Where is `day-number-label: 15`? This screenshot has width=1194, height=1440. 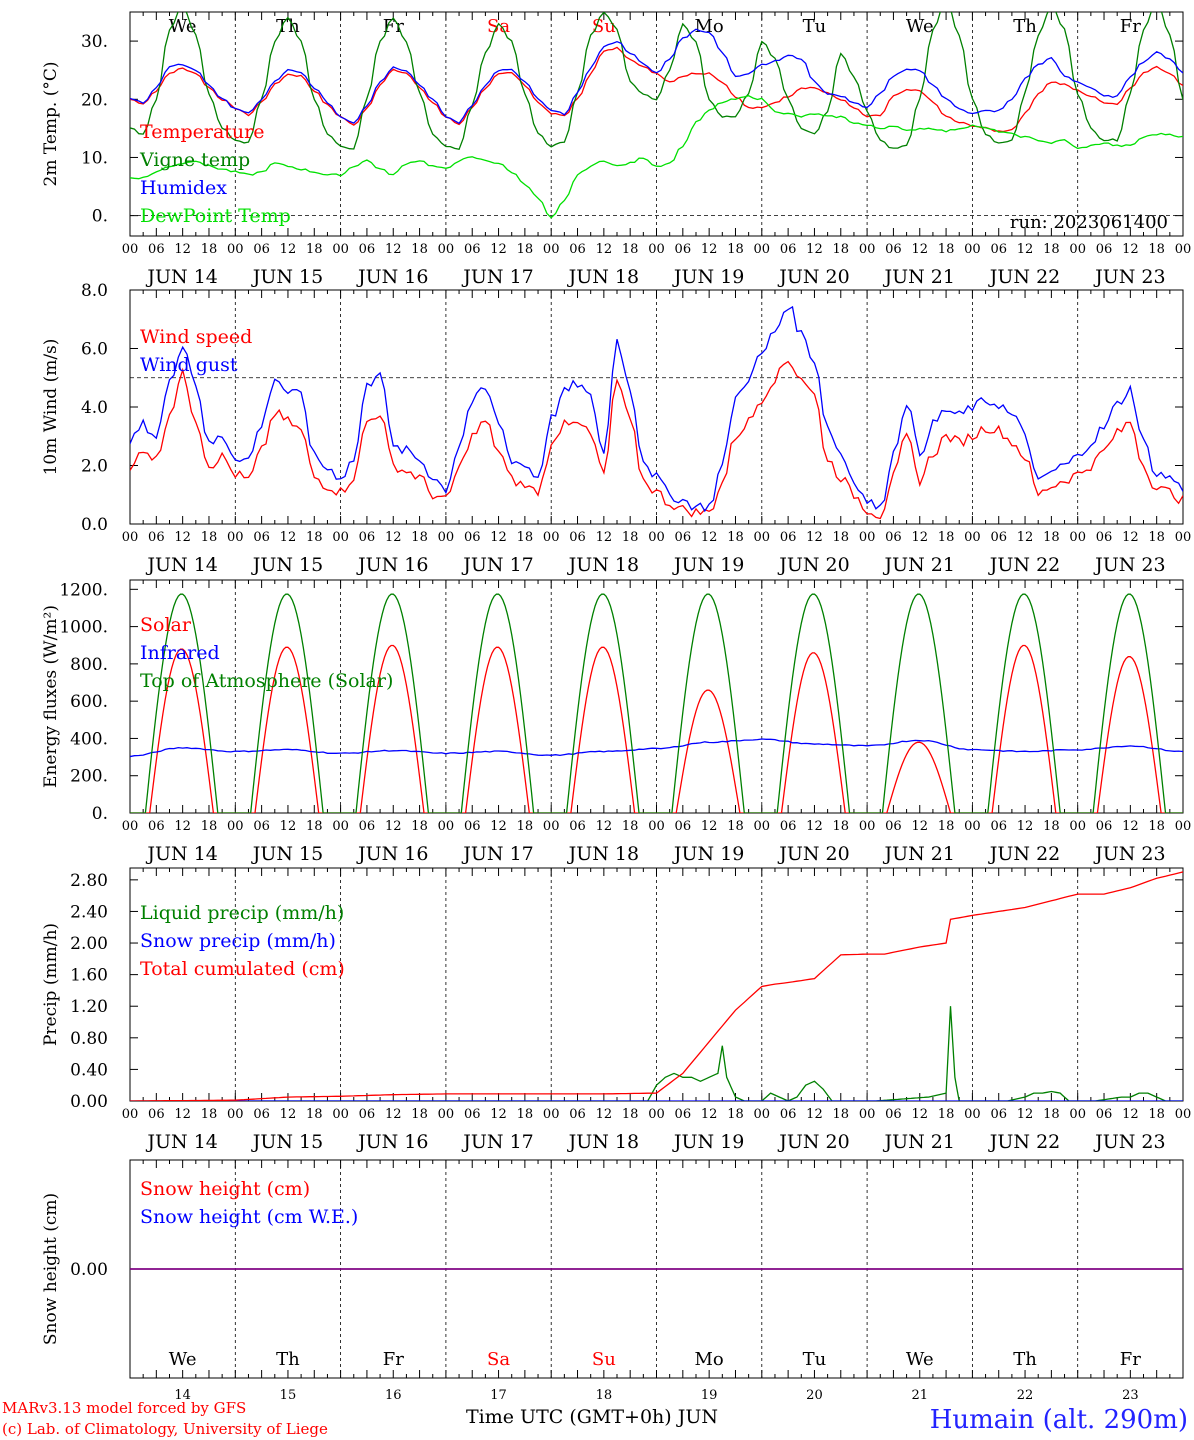
day-number-label: 15 is located at coordinates (288, 1395).